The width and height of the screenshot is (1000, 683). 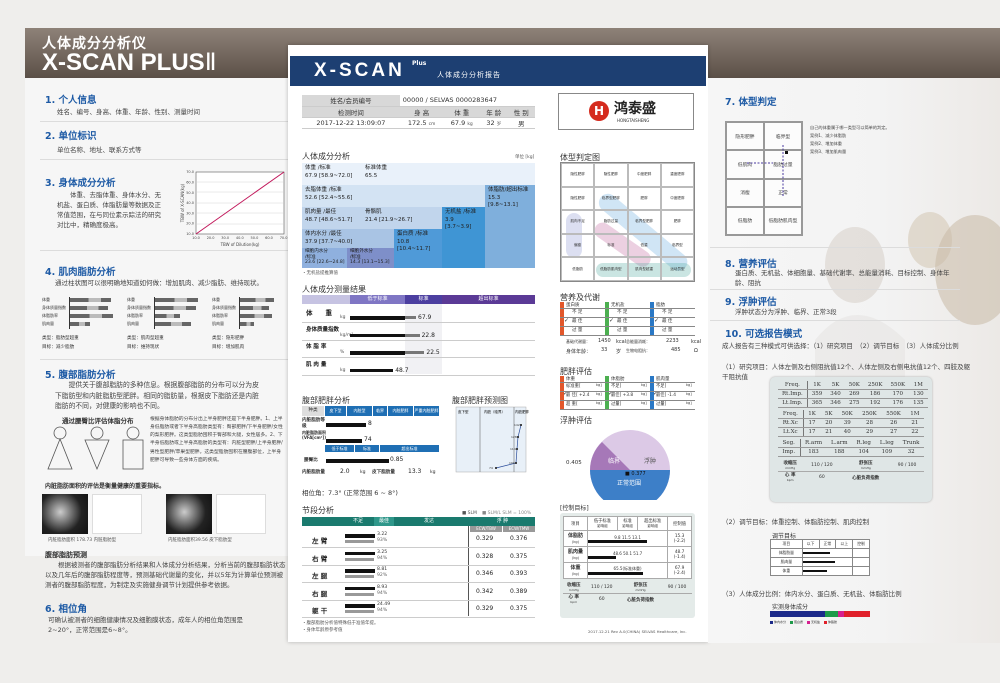 I want to click on section-text: 单位名称、地址、联系方式等, so click(x=99, y=150).